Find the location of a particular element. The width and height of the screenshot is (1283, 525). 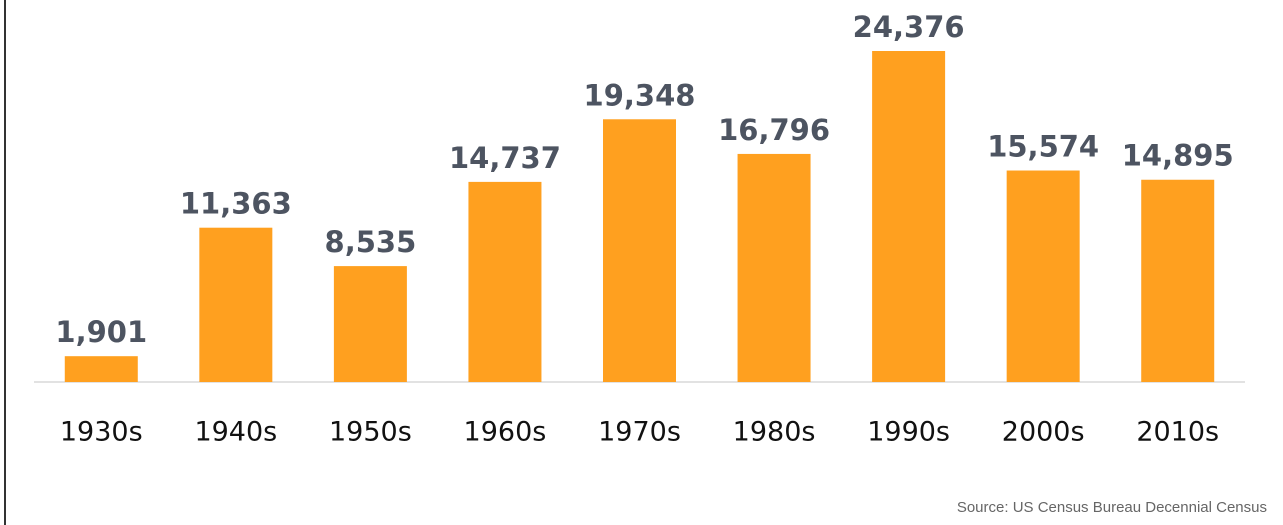

x-tick-label: 1970s is located at coordinates (639, 432).